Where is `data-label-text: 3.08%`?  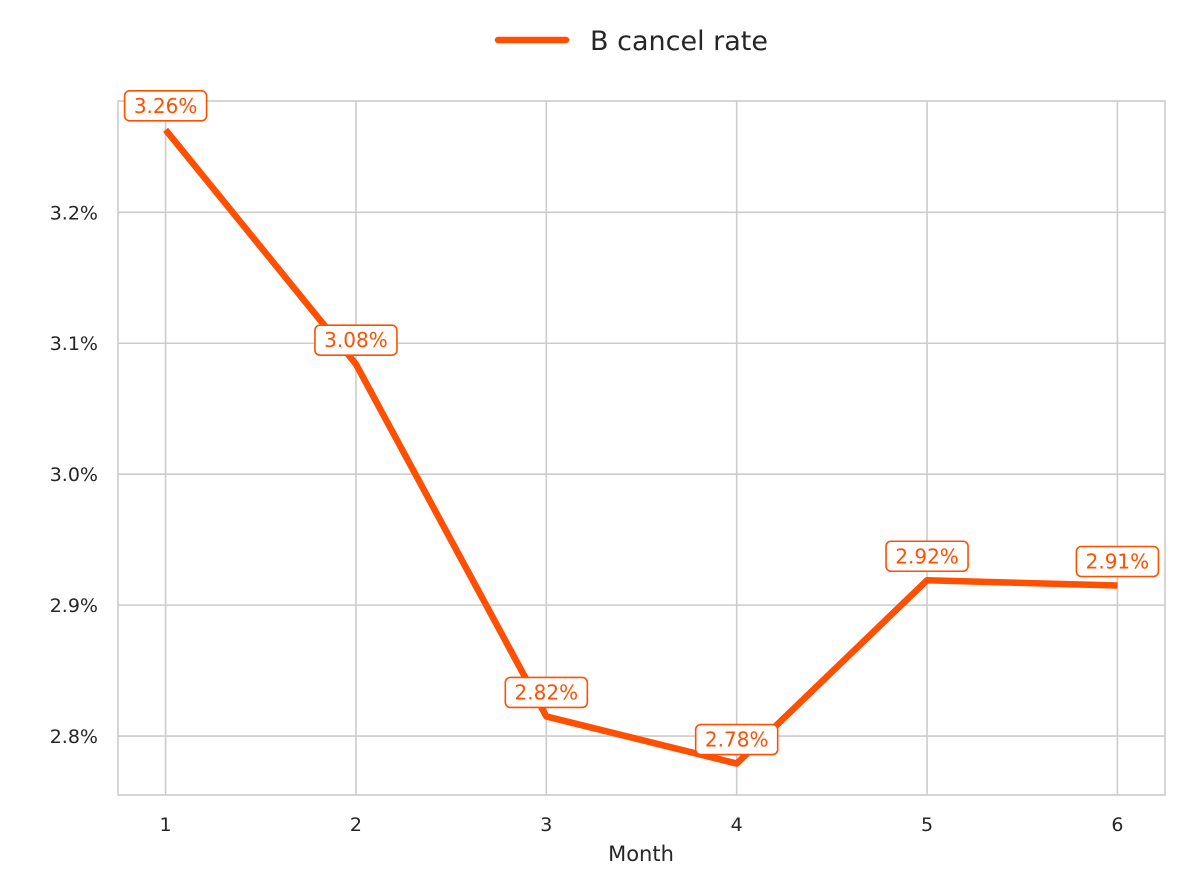 data-label-text: 3.08% is located at coordinates (356, 340).